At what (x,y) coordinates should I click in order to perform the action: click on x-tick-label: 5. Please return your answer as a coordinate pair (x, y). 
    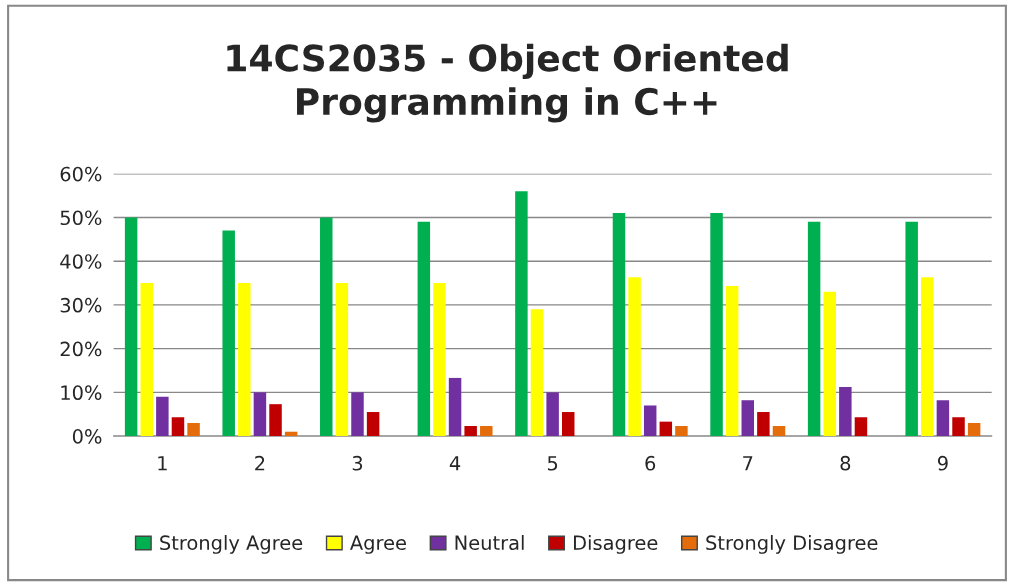
    Looking at the image, I should click on (552, 463).